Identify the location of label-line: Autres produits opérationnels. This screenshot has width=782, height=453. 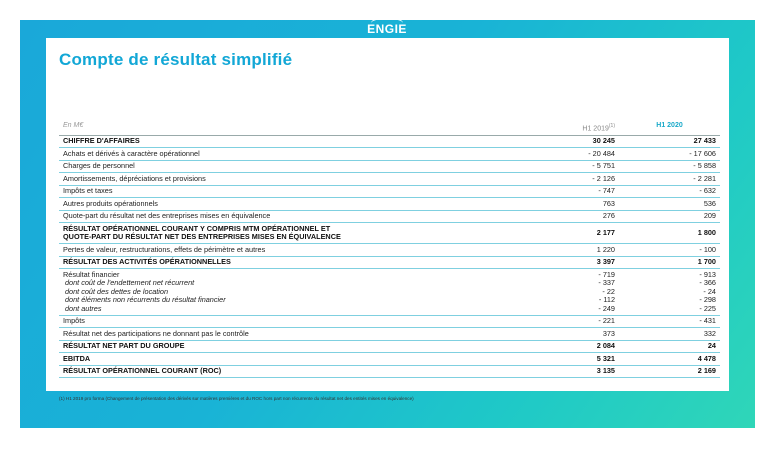
(110, 203).